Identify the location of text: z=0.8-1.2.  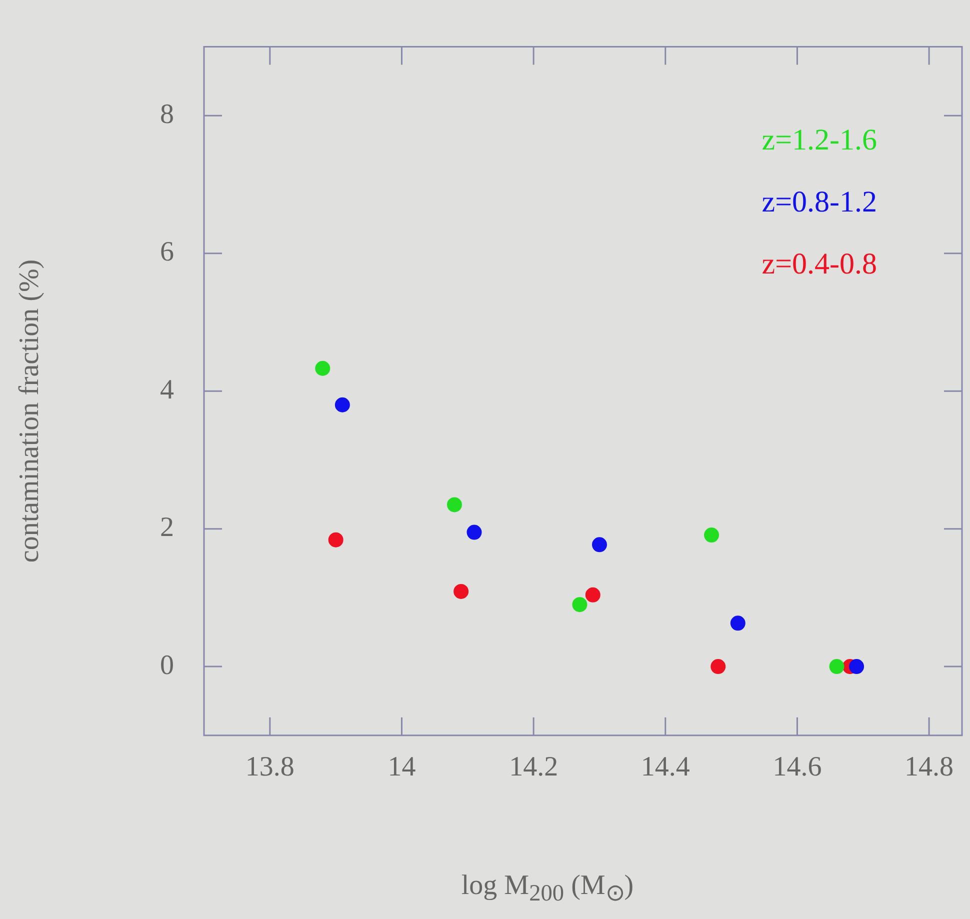
(819, 202).